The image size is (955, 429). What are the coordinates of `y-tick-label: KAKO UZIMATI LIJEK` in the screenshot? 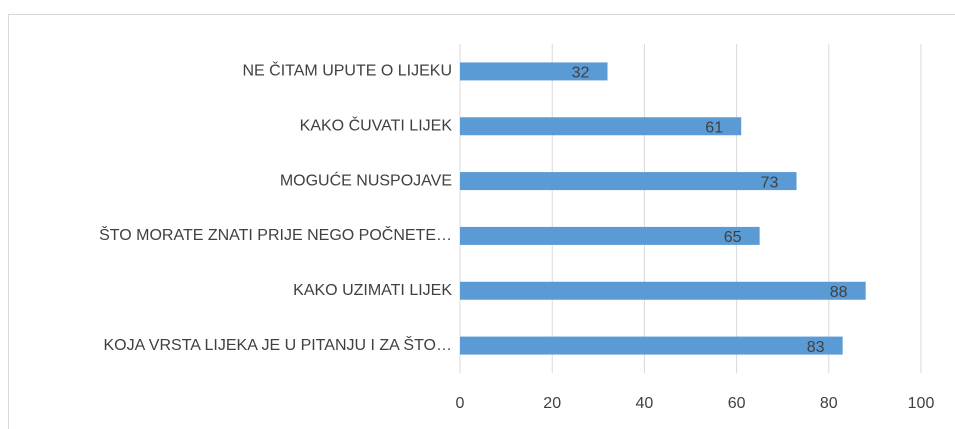 It's located at (372, 290).